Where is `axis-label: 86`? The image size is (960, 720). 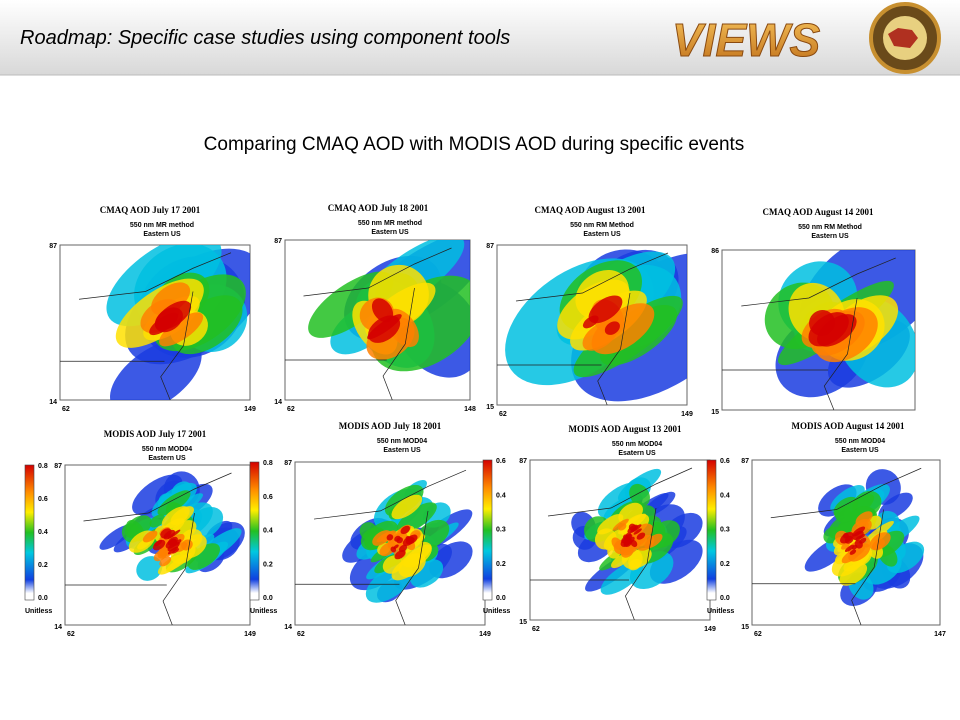
axis-label: 86 is located at coordinates (715, 251).